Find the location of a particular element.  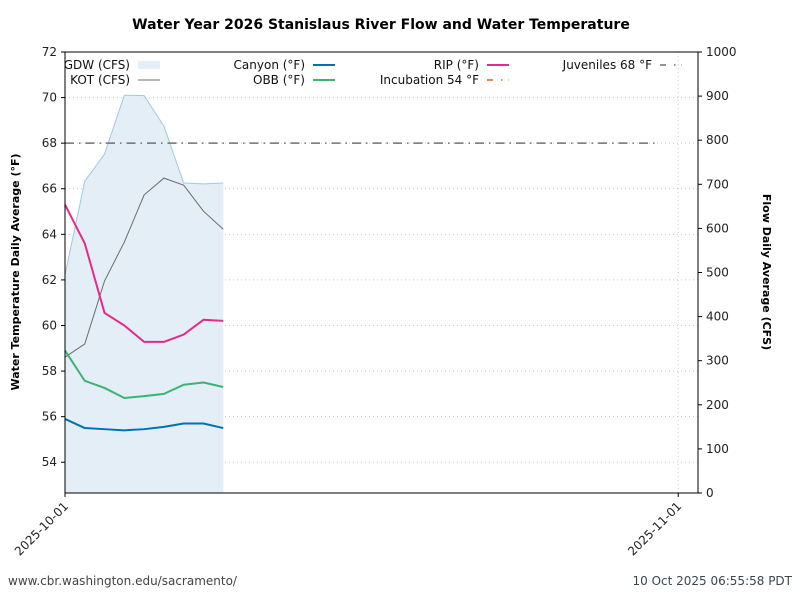

y2-tick-label: 100 is located at coordinates (717, 449).